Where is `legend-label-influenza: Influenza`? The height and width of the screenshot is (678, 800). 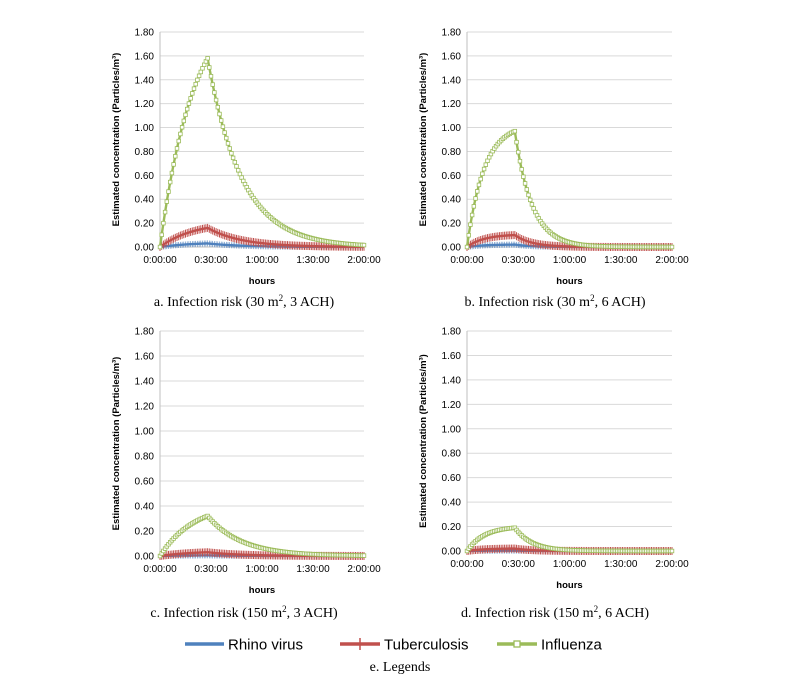
legend-label-influenza: Influenza is located at coordinates (572, 645).